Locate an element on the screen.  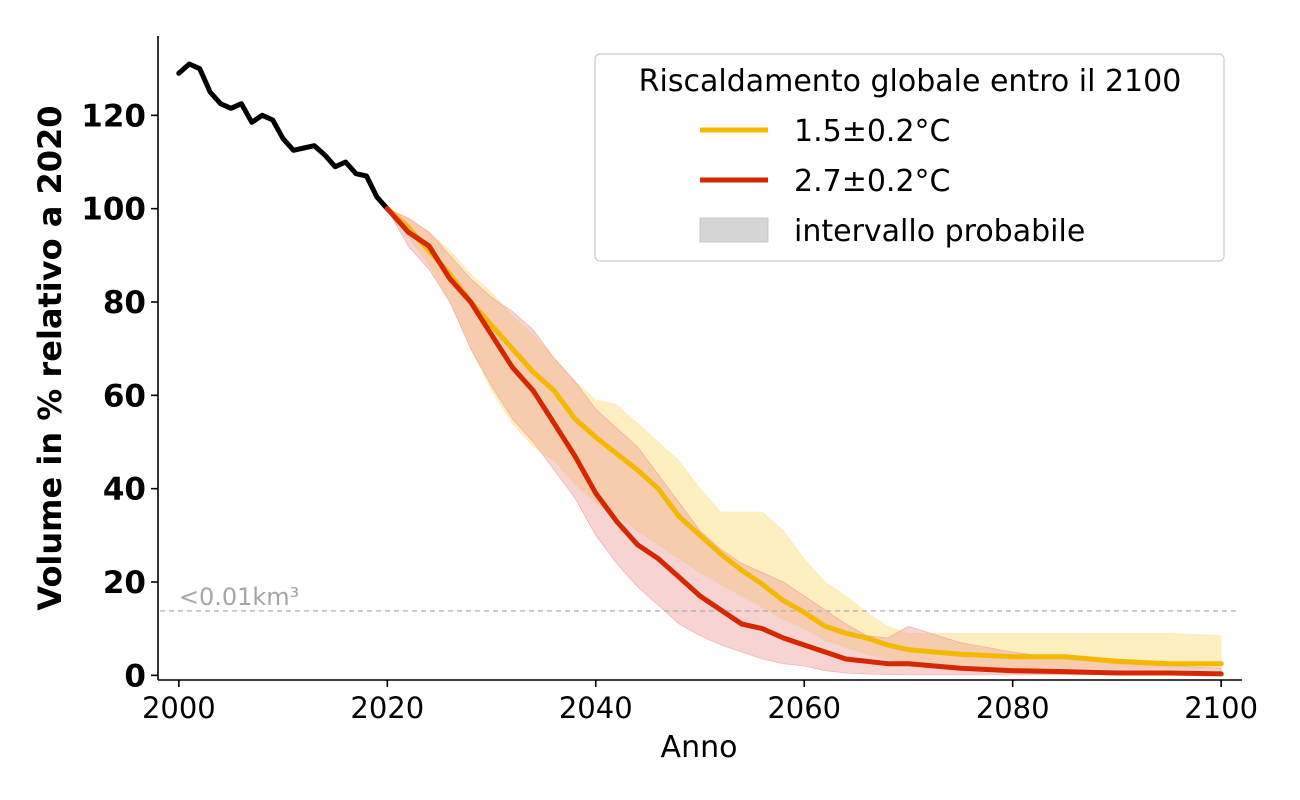
y-tick-label: 0 is located at coordinates (135, 676).